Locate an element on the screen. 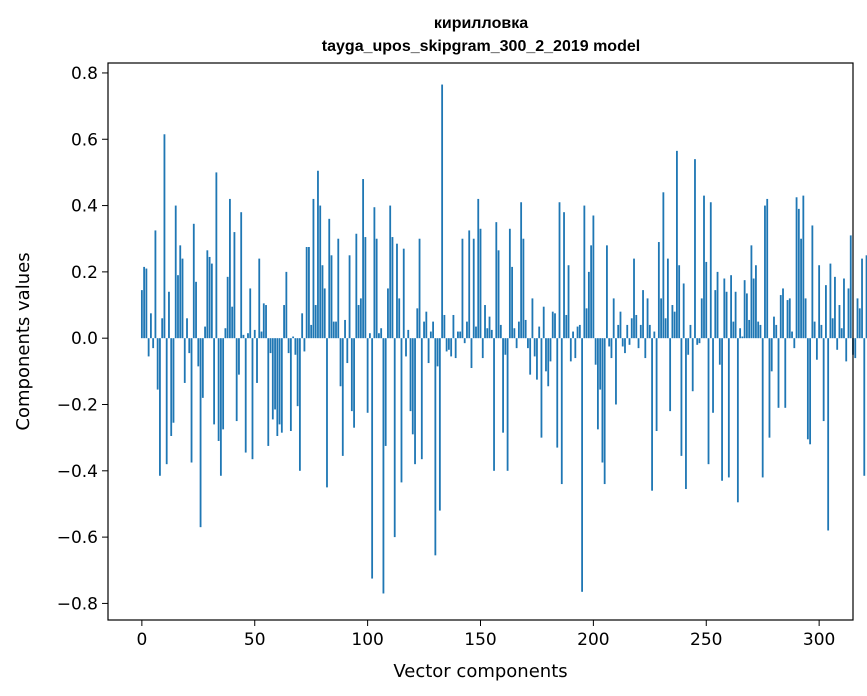  chart-title-line-2: tayga_upos_skipgram_300_2_2019 model is located at coordinates (481, 46).